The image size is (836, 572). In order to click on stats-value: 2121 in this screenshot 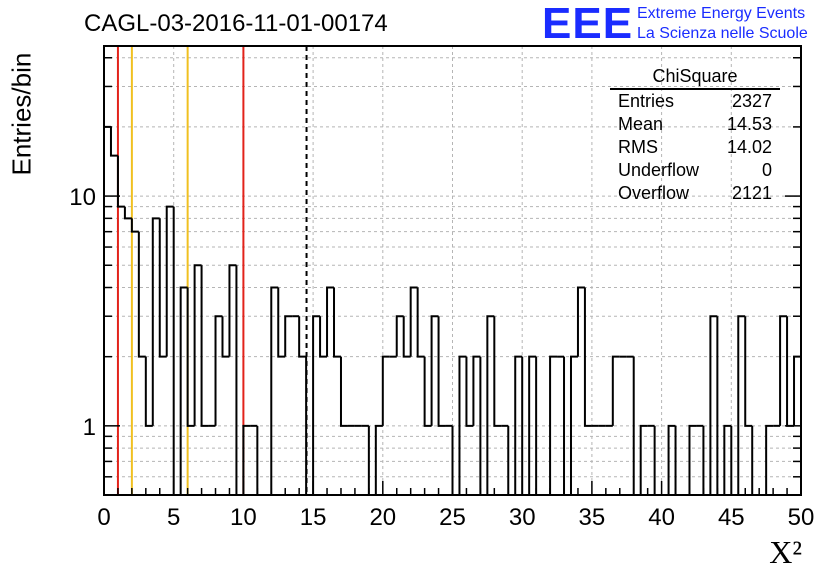, I will do `click(751, 193)`.